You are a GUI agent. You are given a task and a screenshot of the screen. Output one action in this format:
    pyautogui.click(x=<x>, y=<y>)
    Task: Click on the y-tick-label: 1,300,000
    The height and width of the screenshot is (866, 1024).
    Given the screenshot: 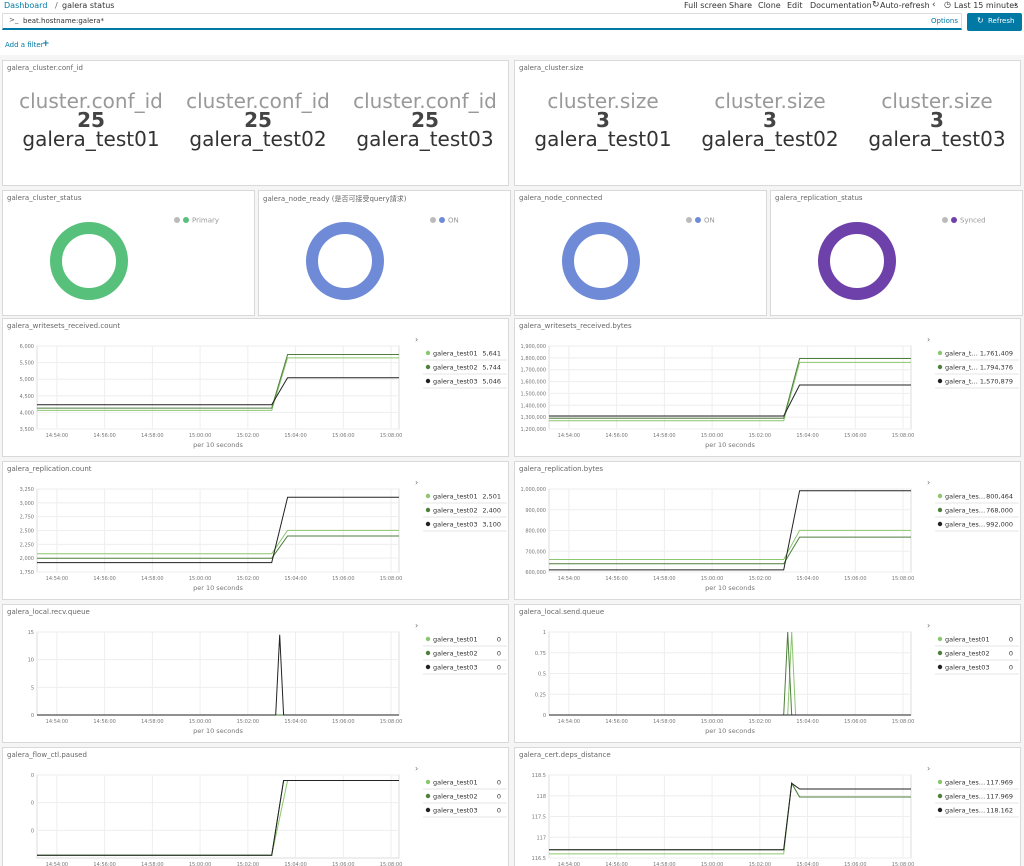 What is the action you would take?
    pyautogui.click(x=533, y=418)
    